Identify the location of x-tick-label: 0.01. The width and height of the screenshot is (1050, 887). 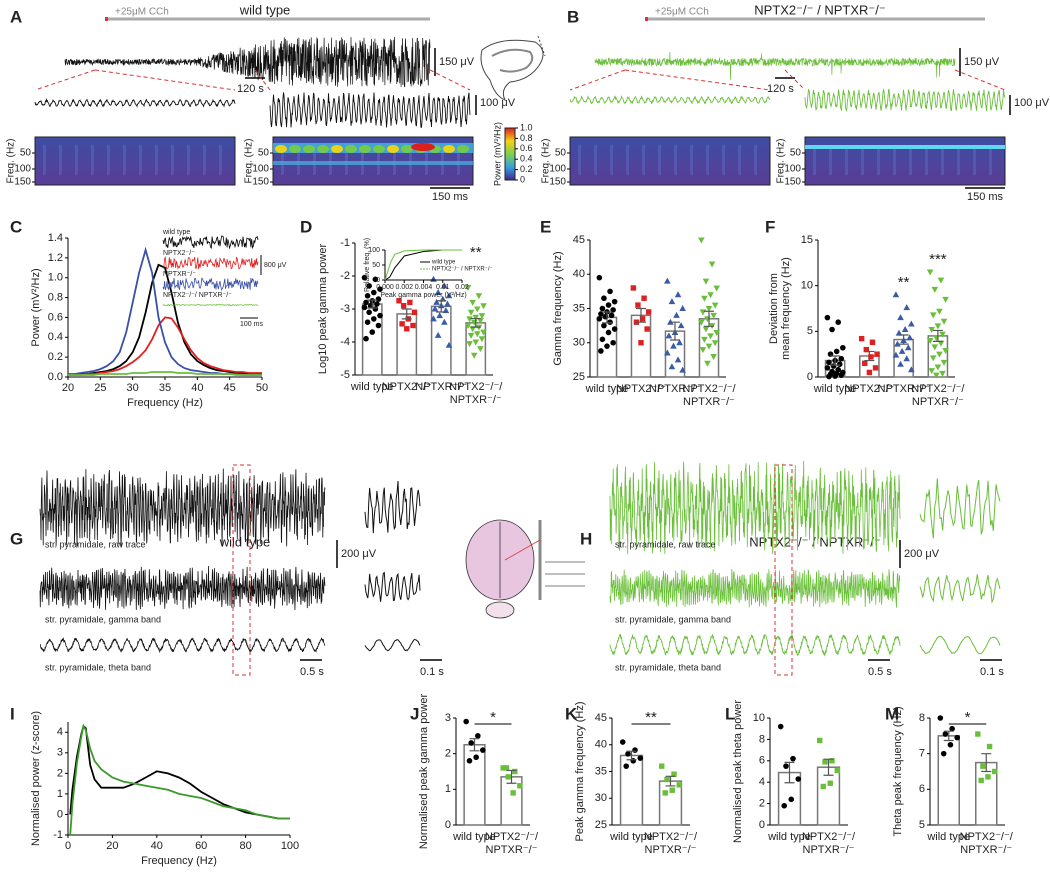
(443, 287).